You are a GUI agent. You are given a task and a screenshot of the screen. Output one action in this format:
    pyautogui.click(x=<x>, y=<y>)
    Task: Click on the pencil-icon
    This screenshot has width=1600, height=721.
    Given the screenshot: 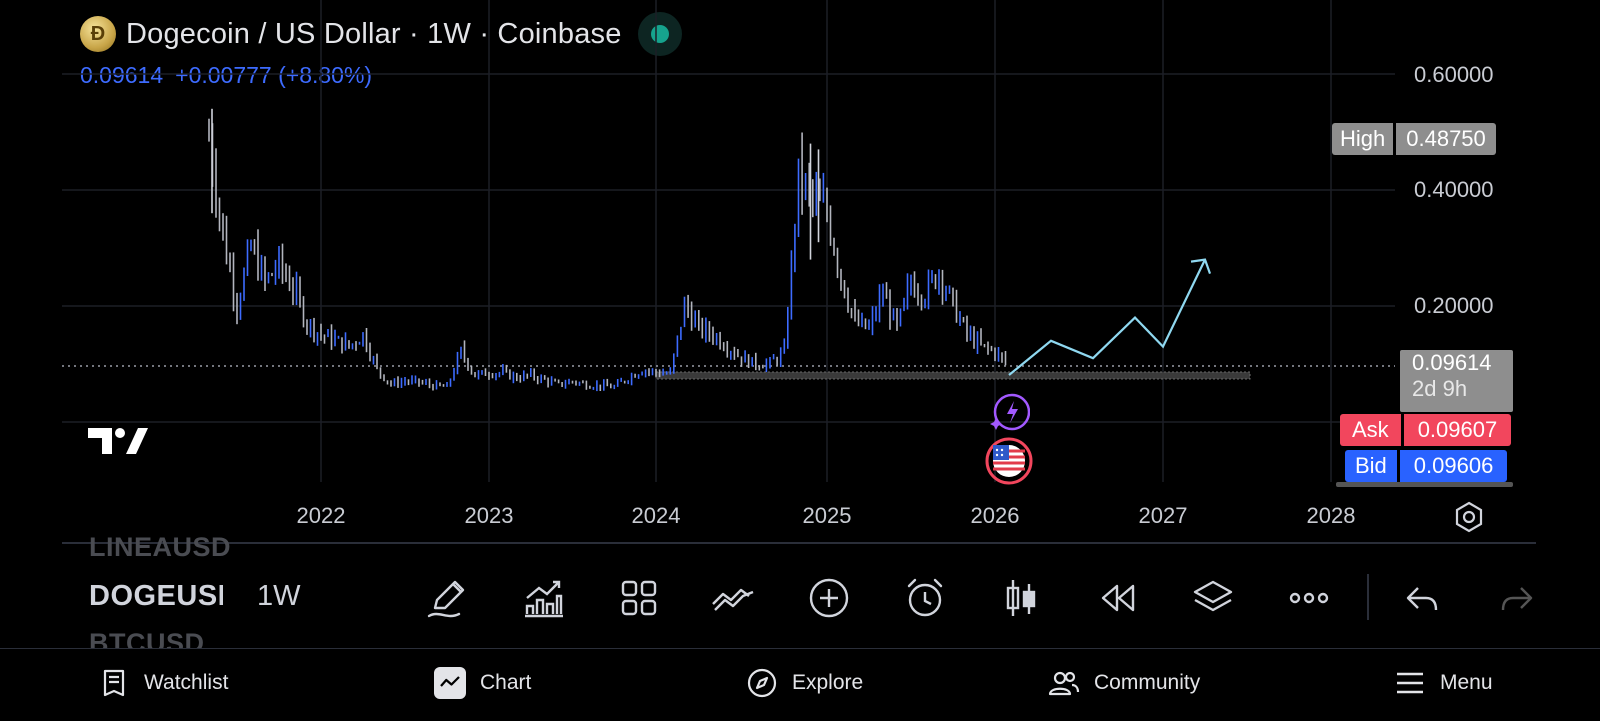 What is the action you would take?
    pyautogui.click(x=446, y=599)
    